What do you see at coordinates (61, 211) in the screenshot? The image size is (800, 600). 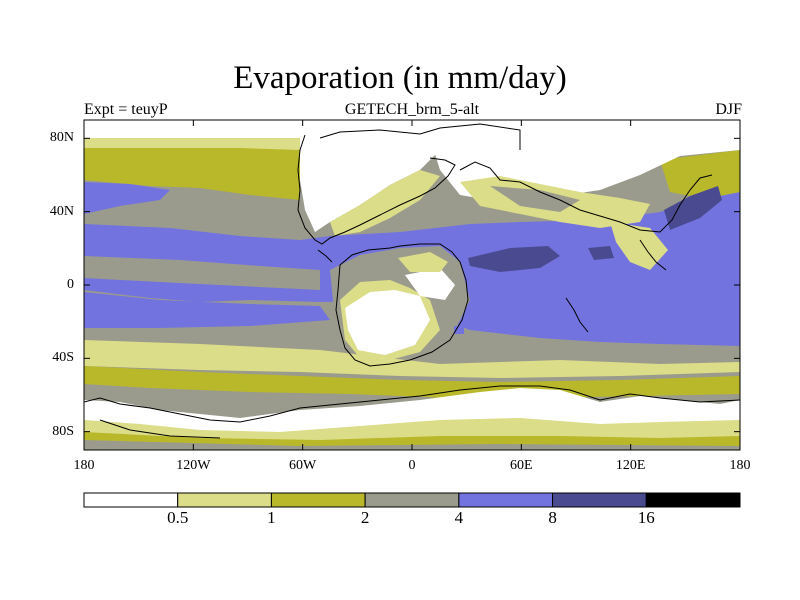 I see `y-tick-label-1: 40N` at bounding box center [61, 211].